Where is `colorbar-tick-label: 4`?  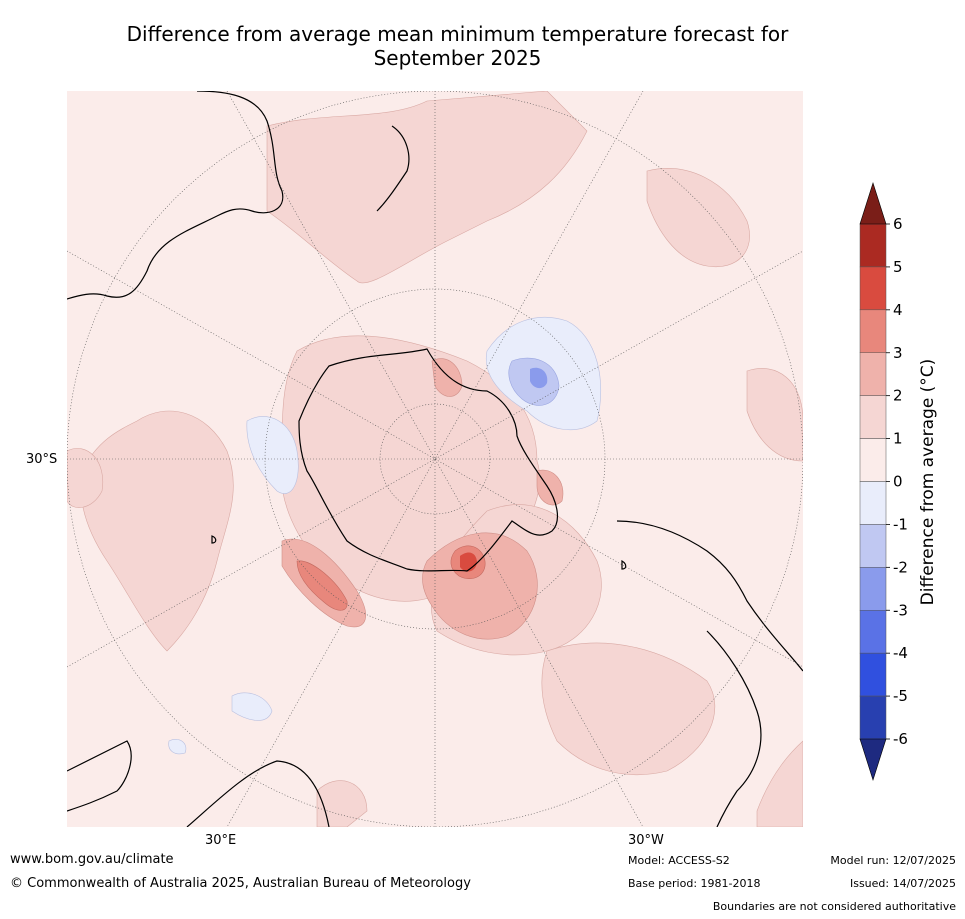
colorbar-tick-label: 4 is located at coordinates (898, 310).